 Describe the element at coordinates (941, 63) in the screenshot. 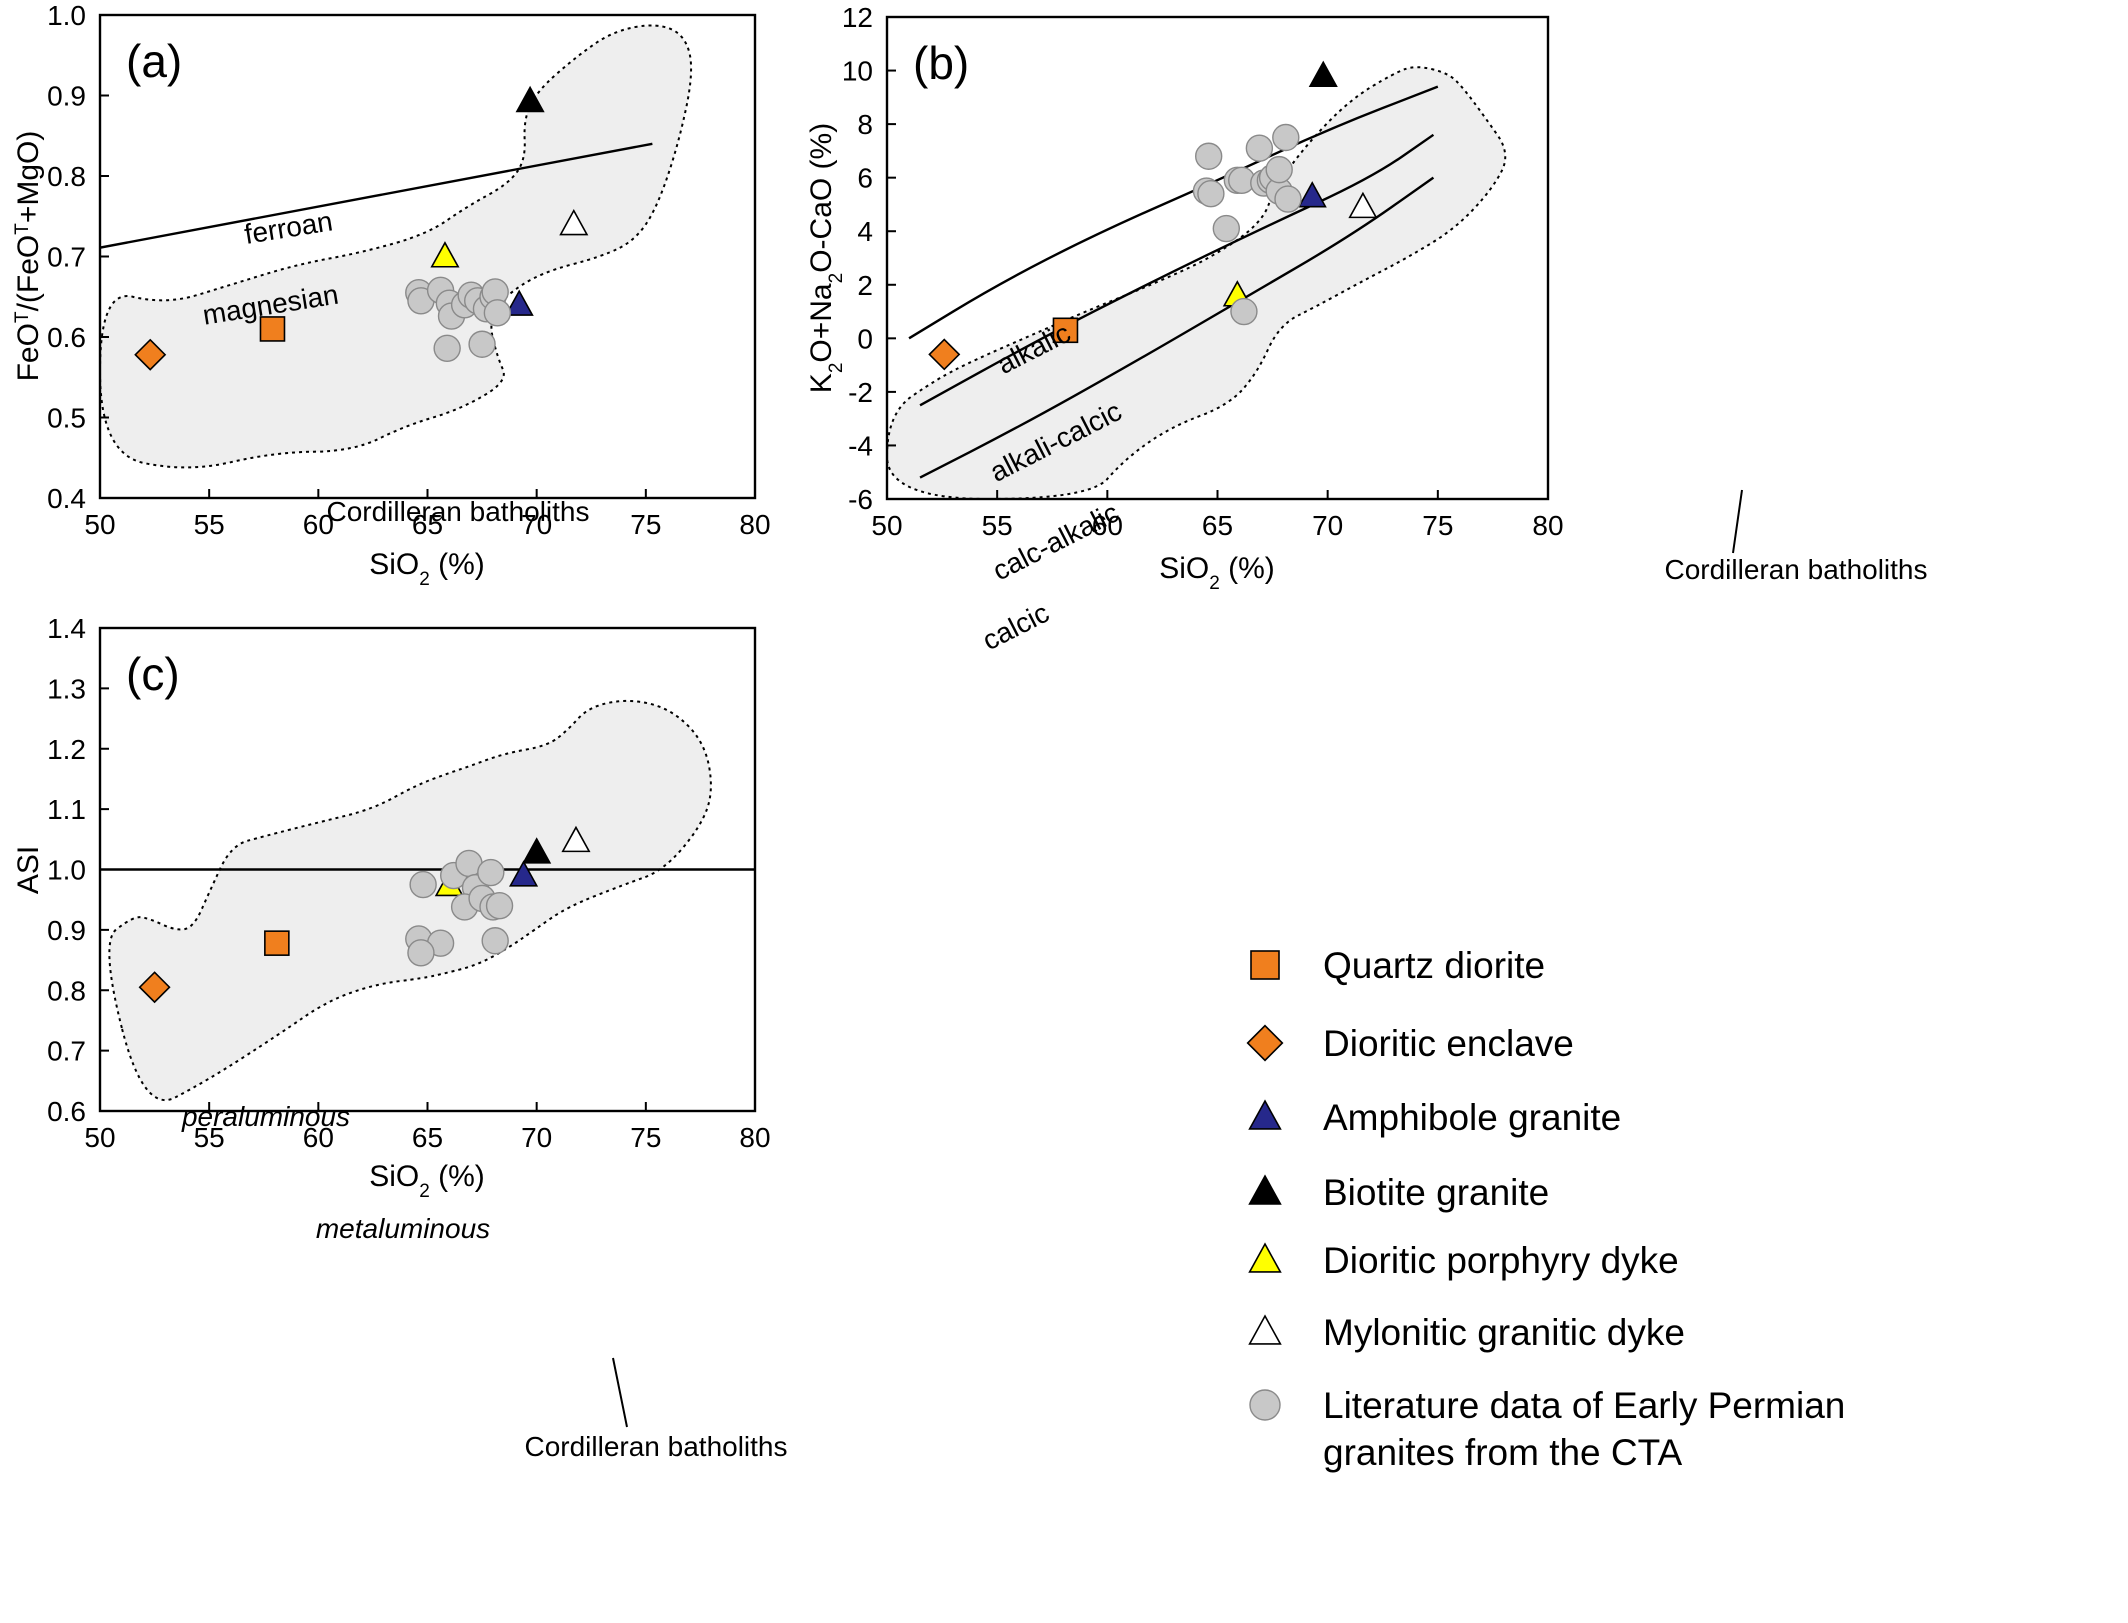

I see `panel-letter: (b)` at that location.